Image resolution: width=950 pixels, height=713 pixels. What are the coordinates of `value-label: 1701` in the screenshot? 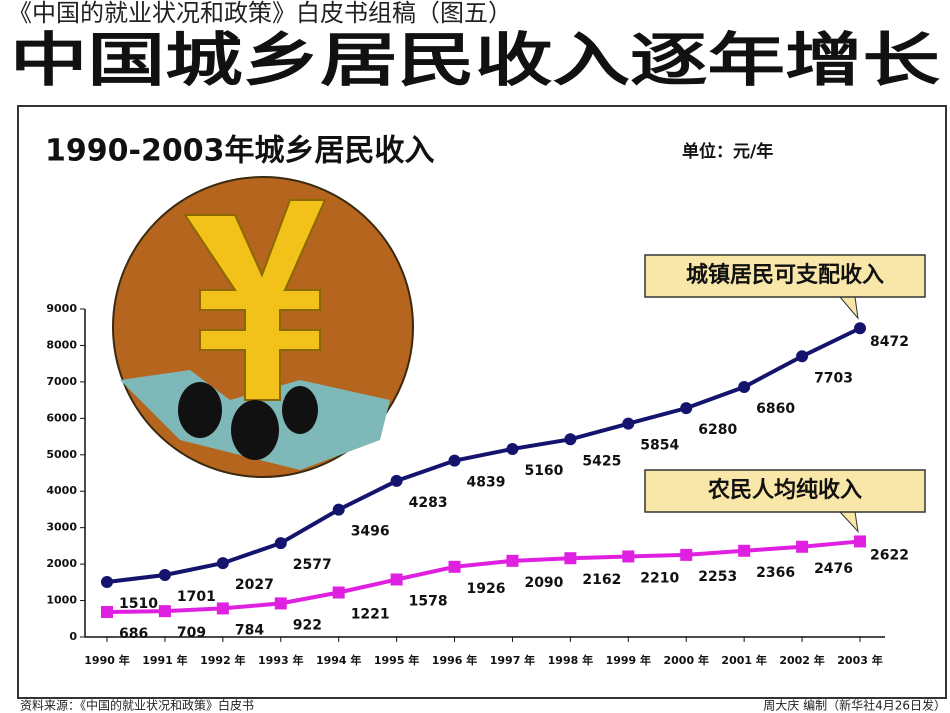 It's located at (196, 597).